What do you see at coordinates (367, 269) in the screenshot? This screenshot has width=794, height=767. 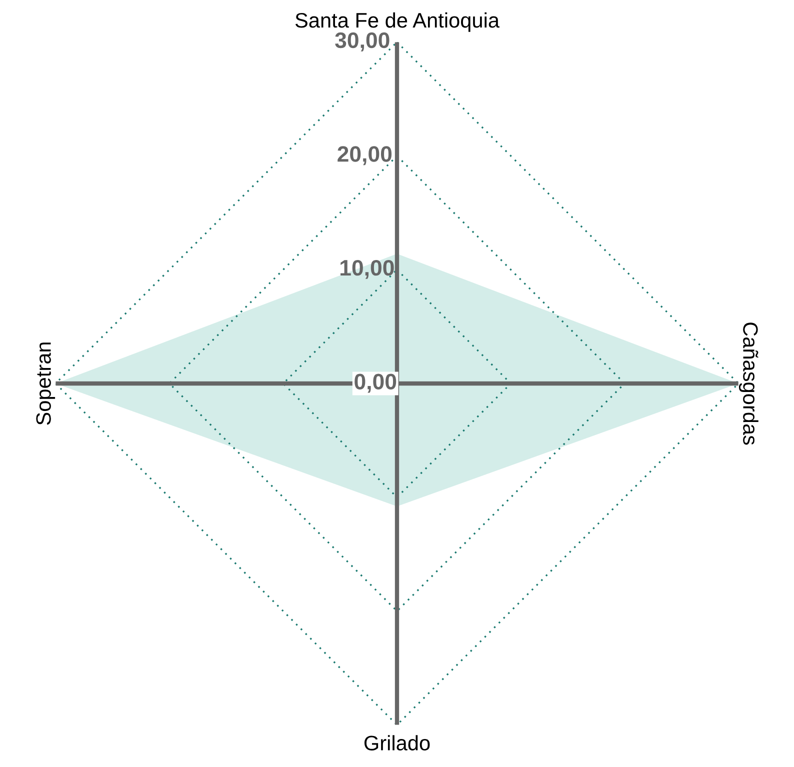 I see `y-tick-label: 10,00` at bounding box center [367, 269].